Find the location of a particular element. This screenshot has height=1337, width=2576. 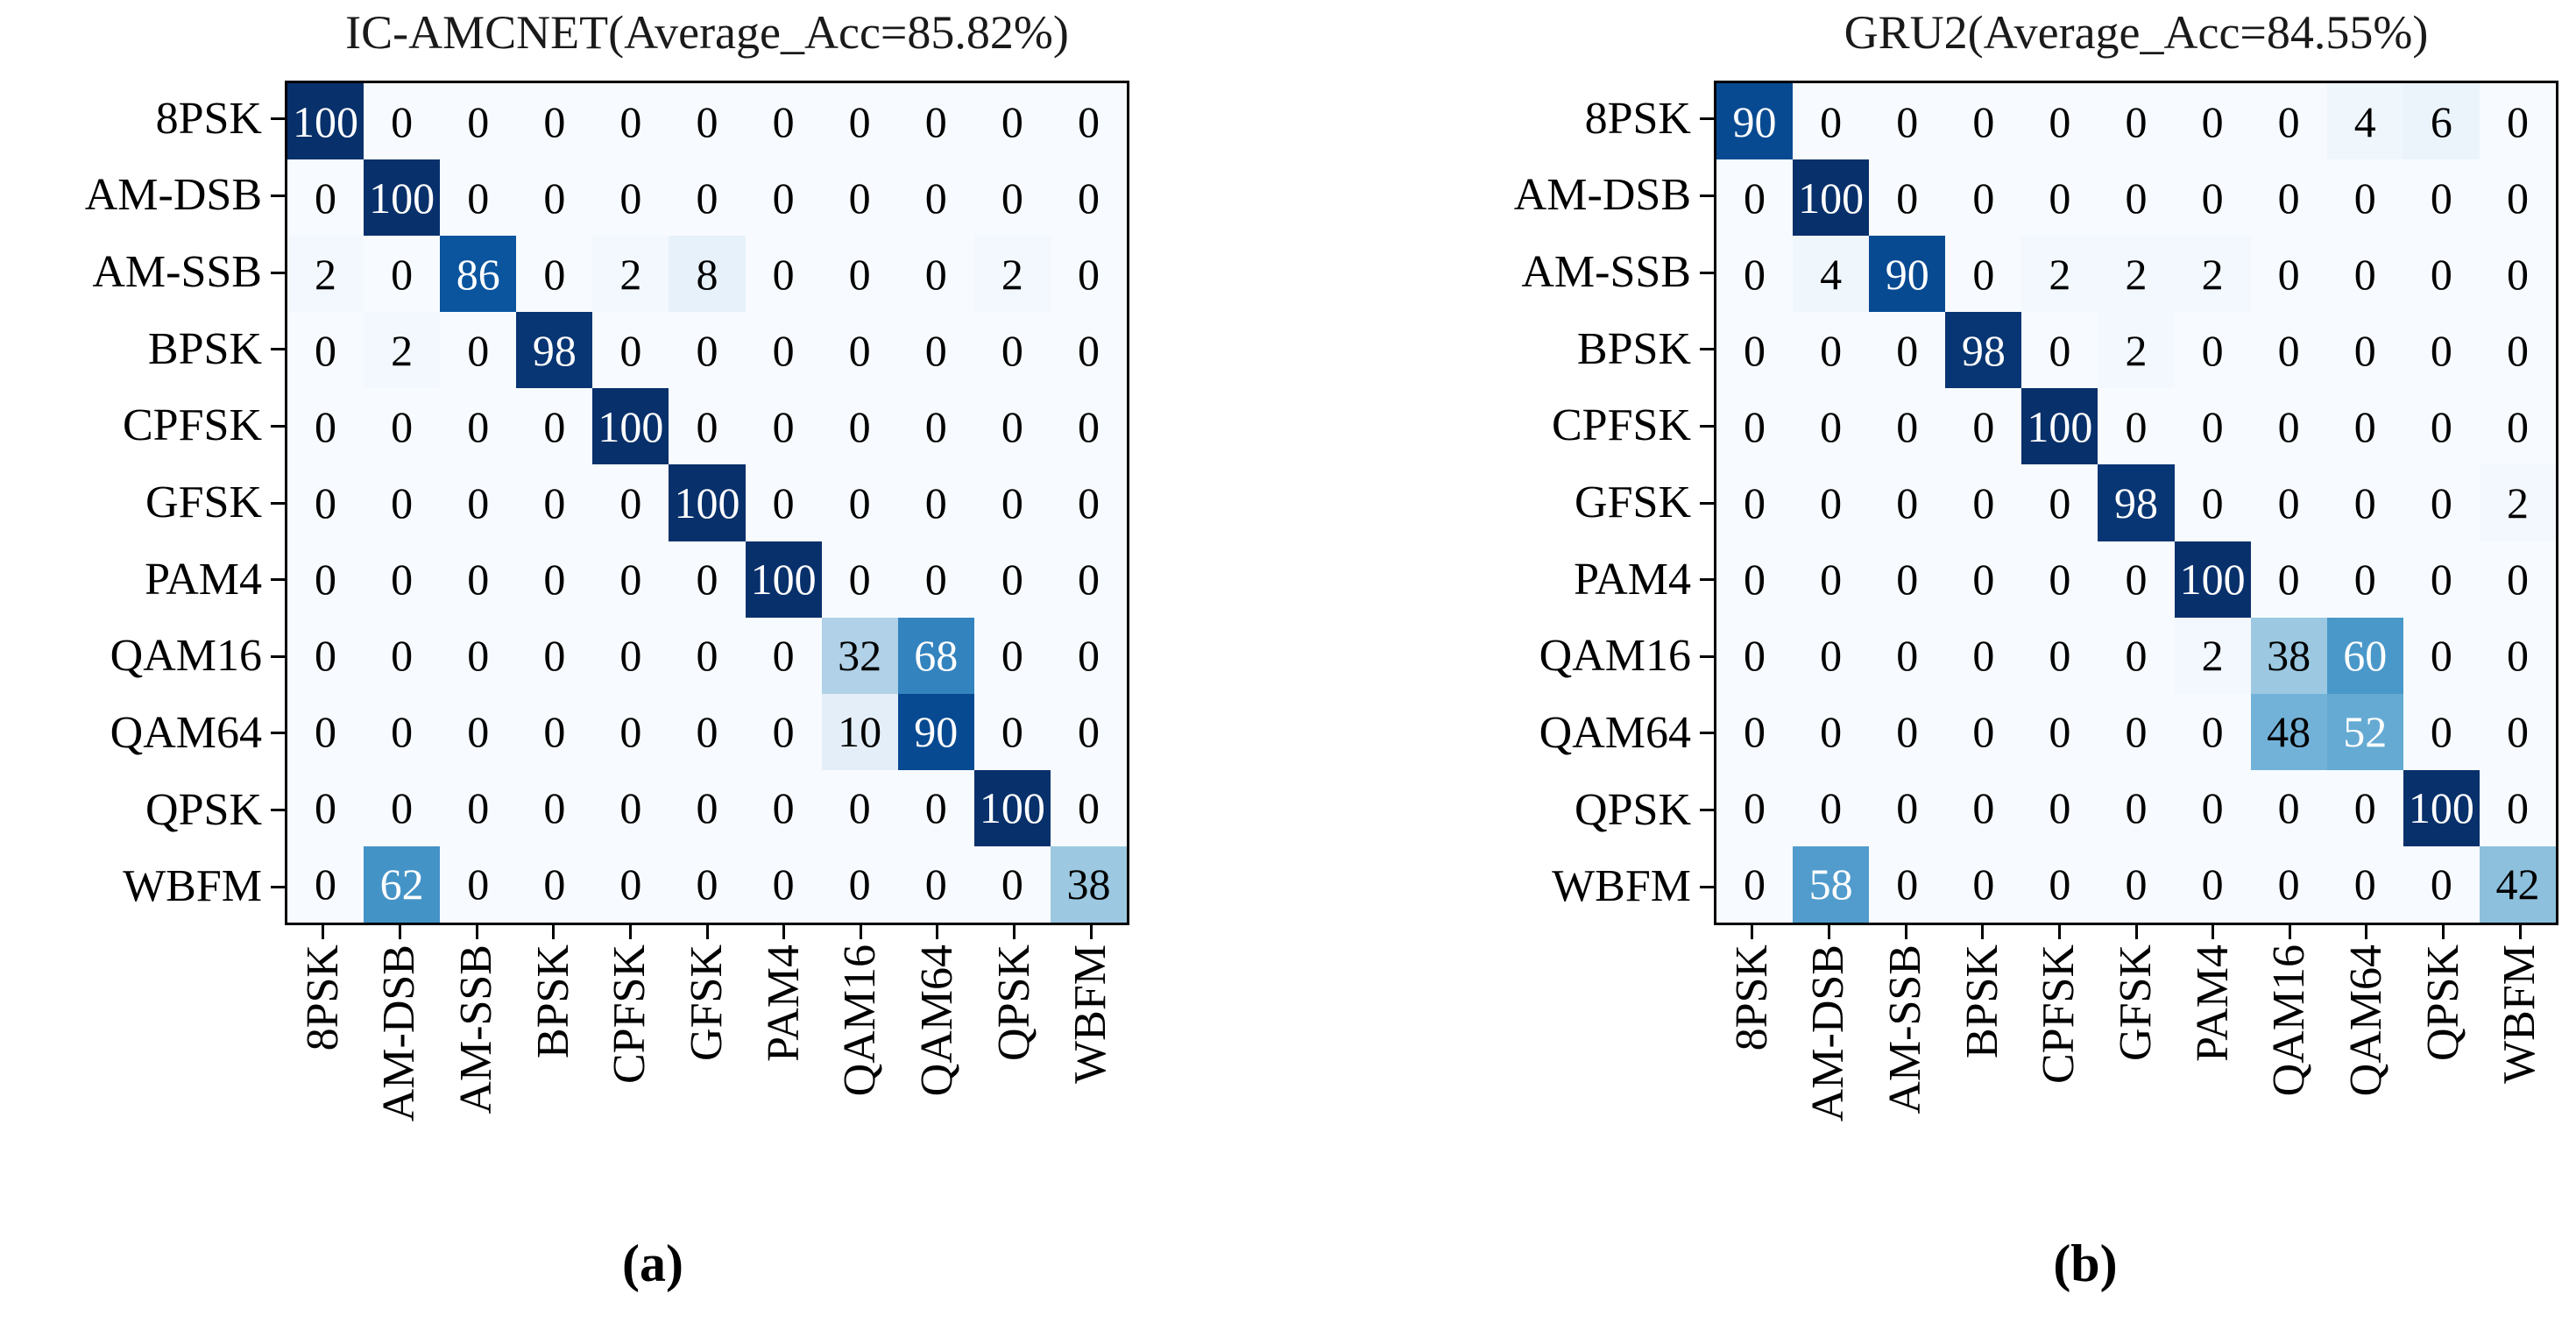

x-tick-label-QAM16: QAM16 is located at coordinates (860, 1020).